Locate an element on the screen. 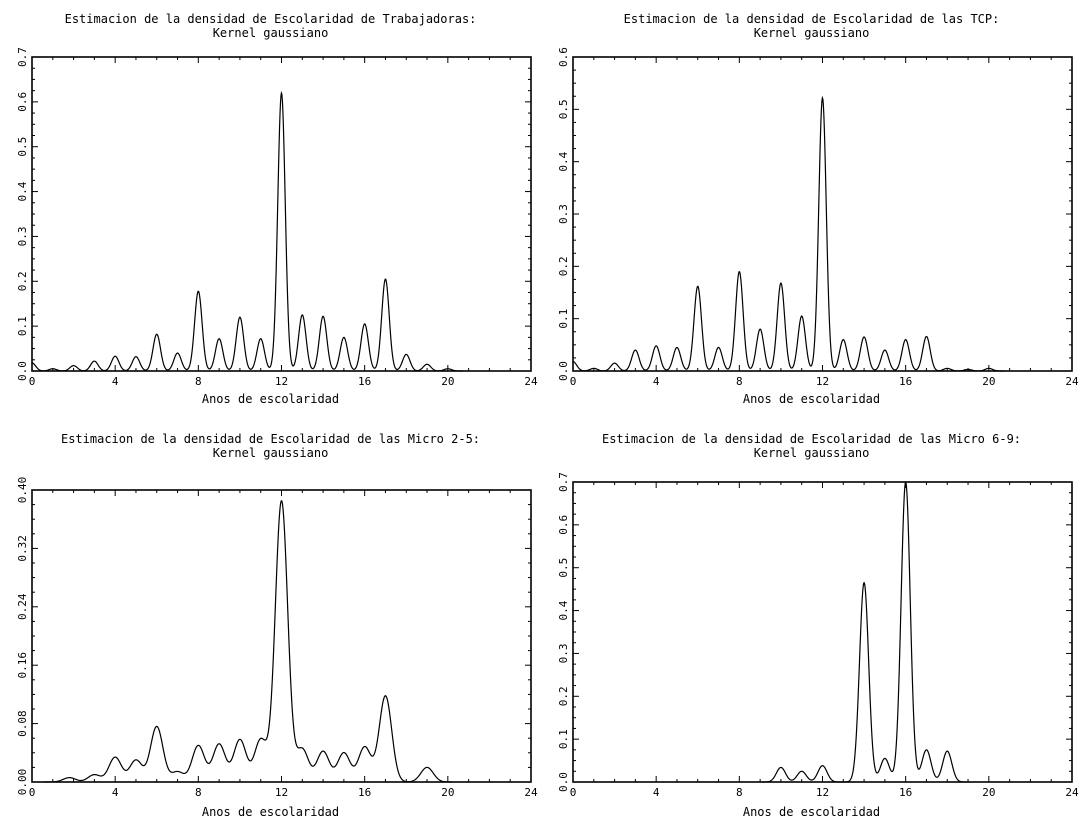  y-tick-label: 0.00 is located at coordinates (22, 782).